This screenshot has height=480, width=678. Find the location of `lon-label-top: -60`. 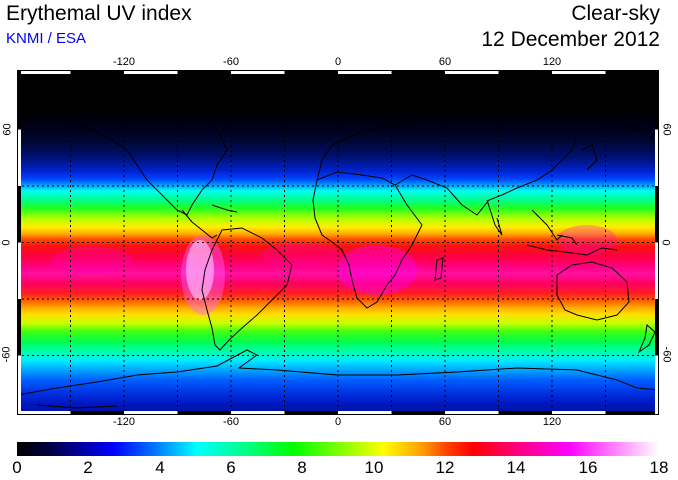

lon-label-top: -60 is located at coordinates (231, 62).